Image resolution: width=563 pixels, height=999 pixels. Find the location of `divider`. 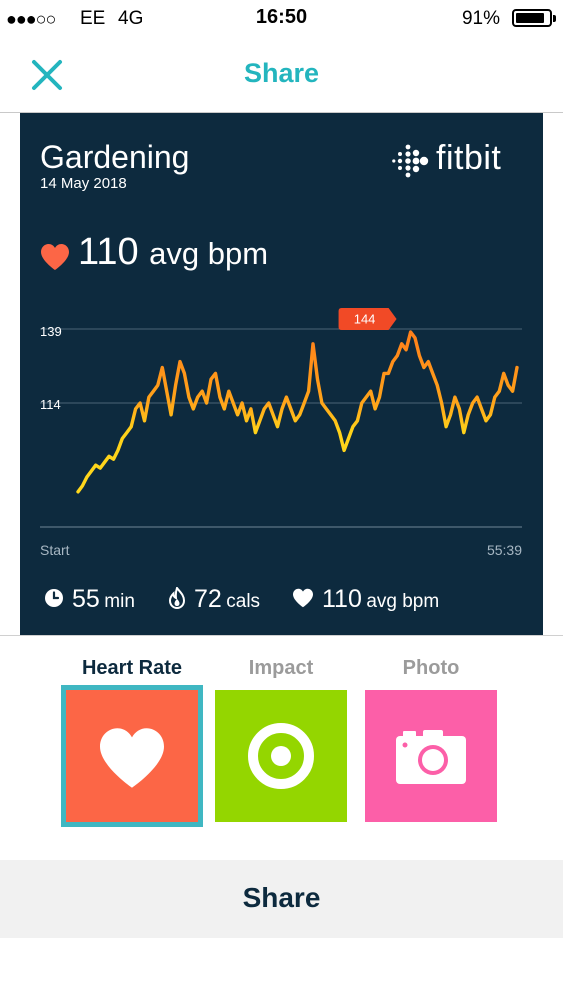

divider is located at coordinates (281, 635).